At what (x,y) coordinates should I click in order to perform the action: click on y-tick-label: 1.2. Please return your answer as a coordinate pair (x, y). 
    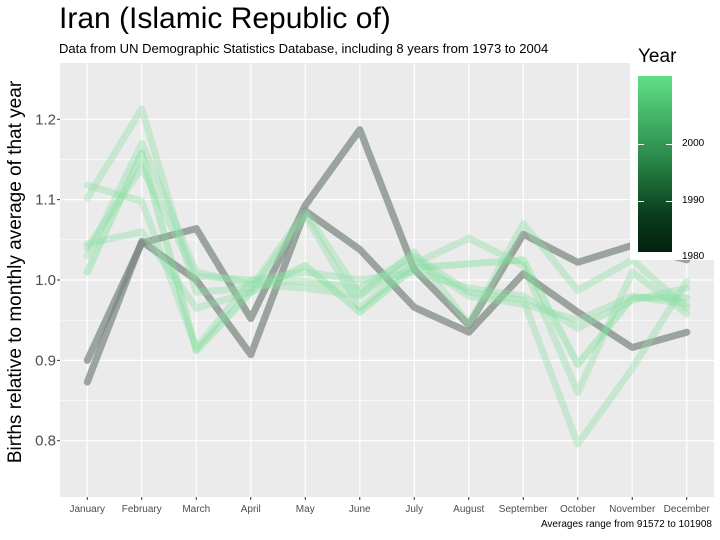
    Looking at the image, I should click on (45, 119).